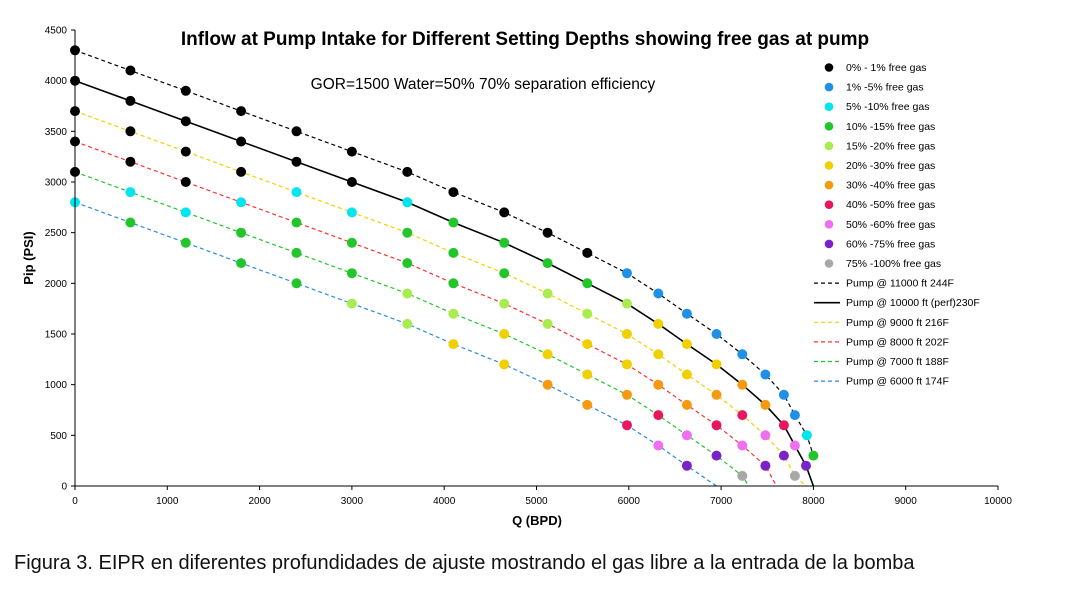 This screenshot has width=1080, height=615. What do you see at coordinates (897, 342) in the screenshot?
I see `legend-label: Pump @ 8000 ft 202F` at bounding box center [897, 342].